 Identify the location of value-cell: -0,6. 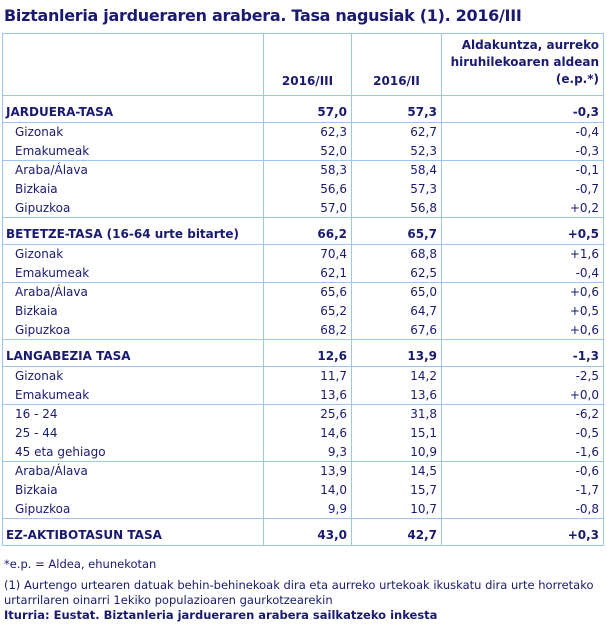
(522, 471).